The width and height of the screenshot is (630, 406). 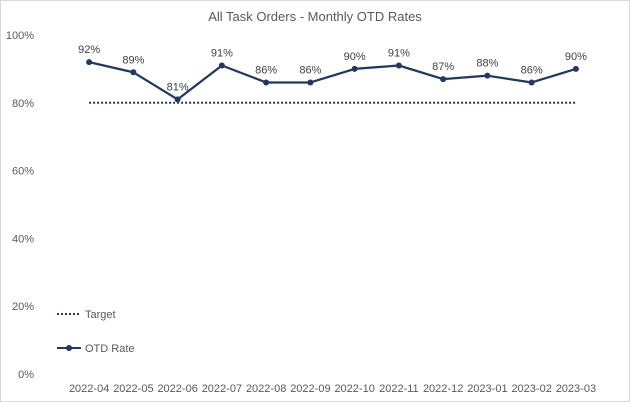 What do you see at coordinates (487, 389) in the screenshot?
I see `x-tick-label: 2023-01` at bounding box center [487, 389].